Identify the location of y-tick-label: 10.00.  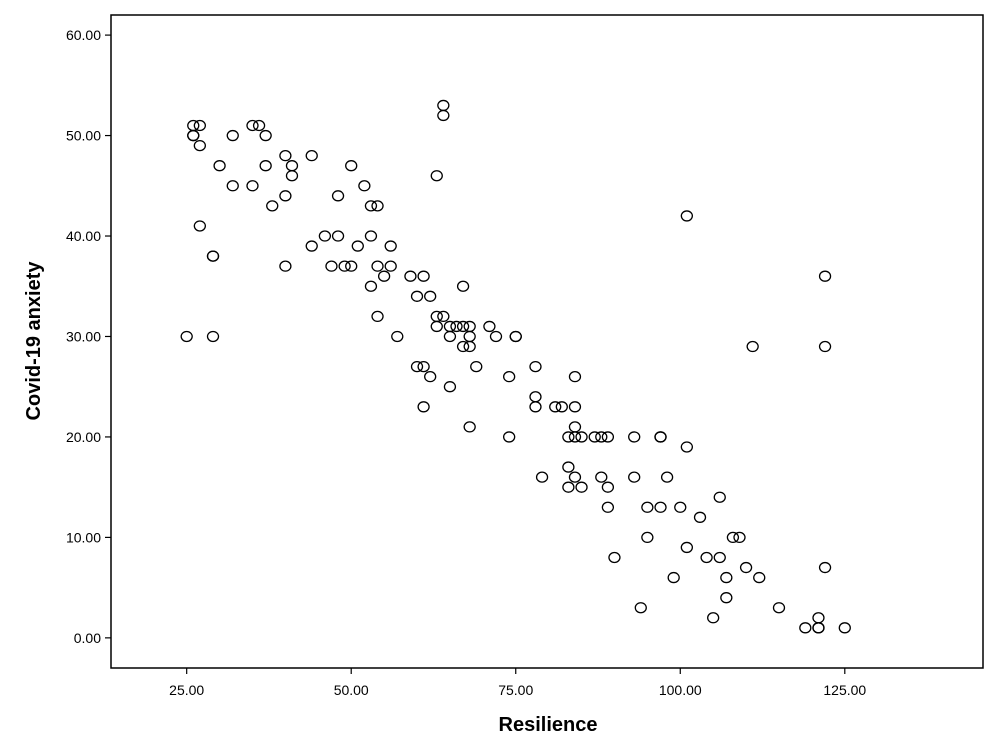
(83, 537).